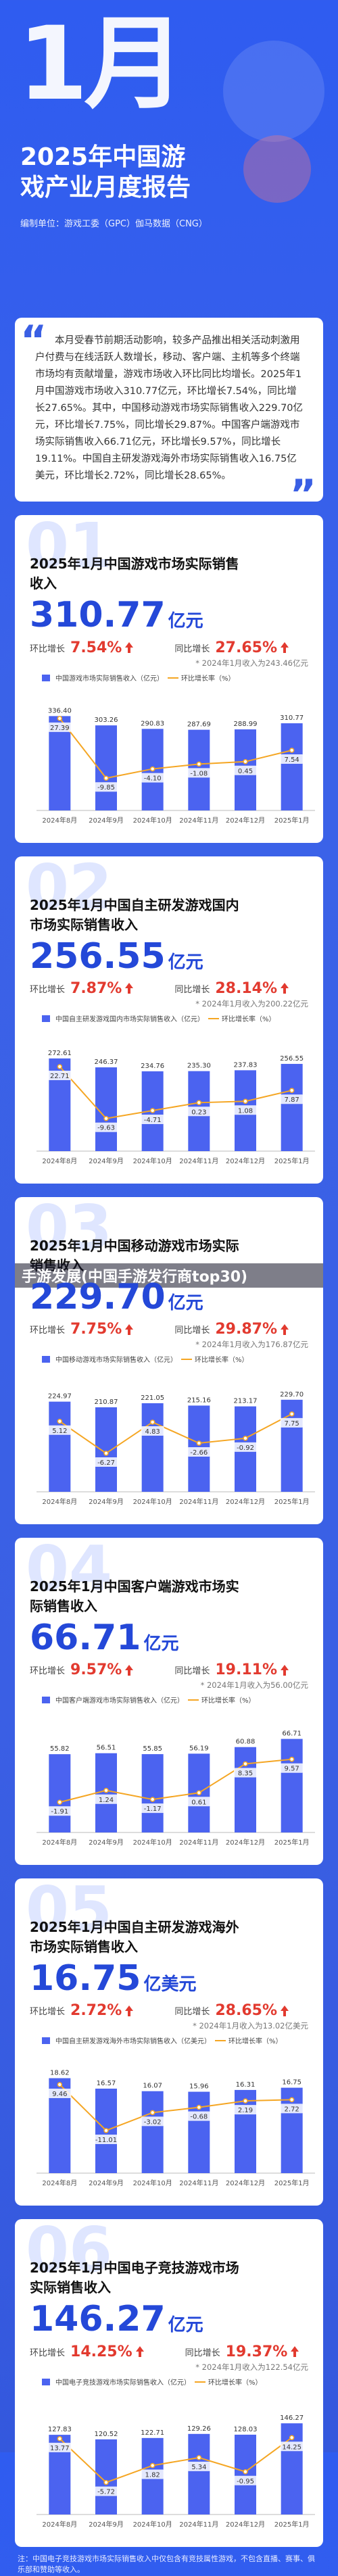  Describe the element at coordinates (46, 2041) in the screenshot. I see `legend-swatch` at that location.